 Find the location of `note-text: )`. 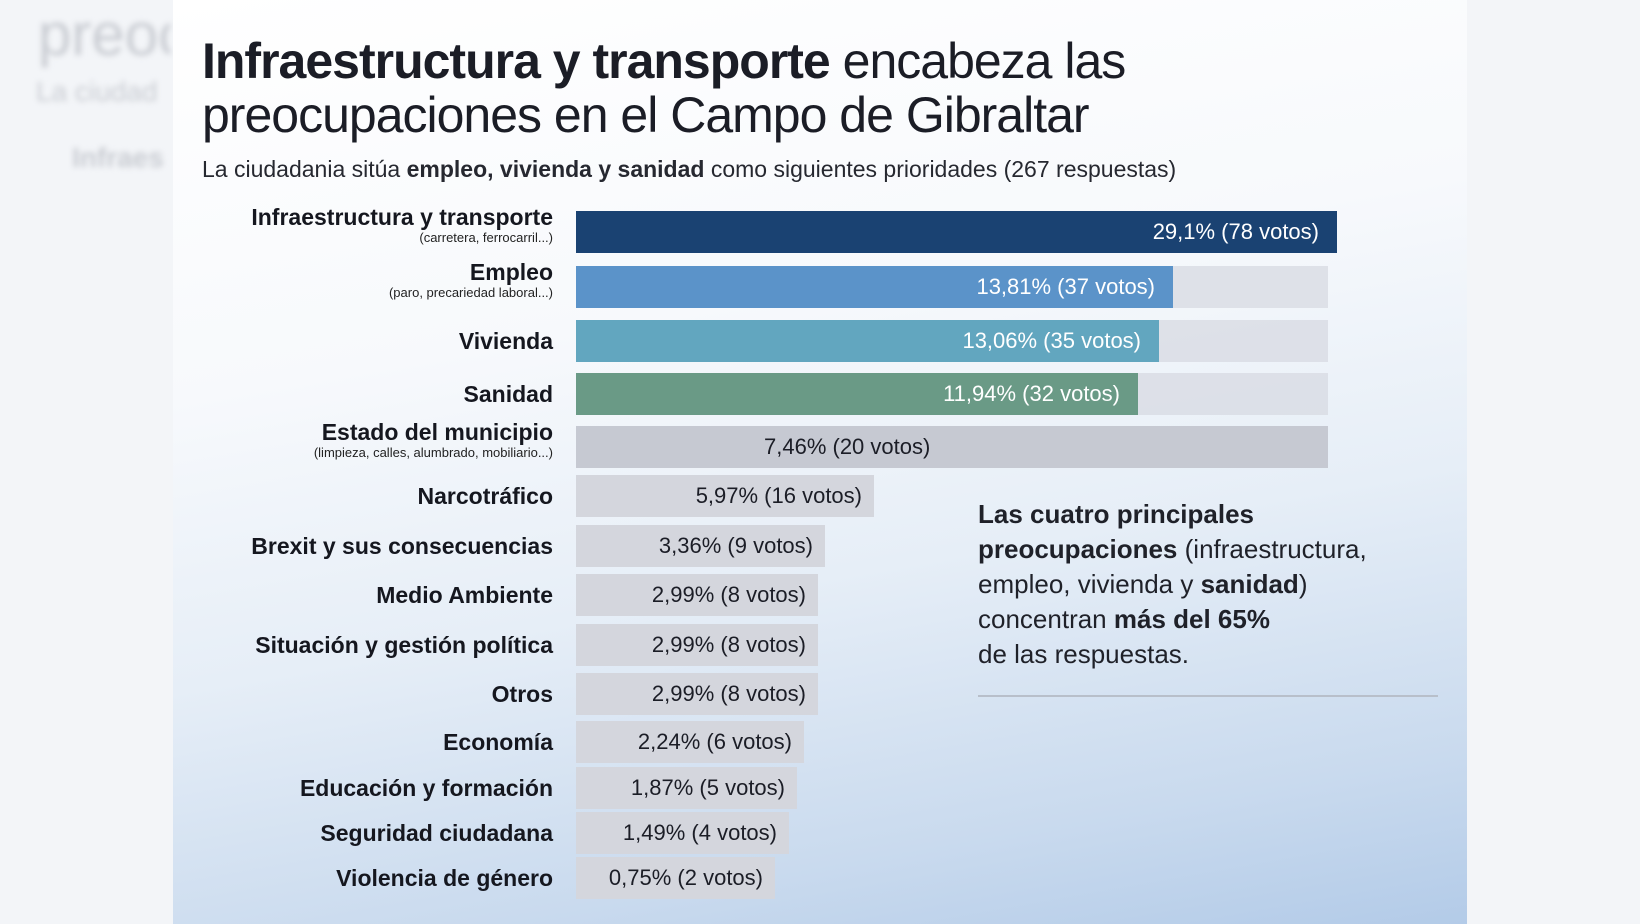

note-text: ) is located at coordinates (1303, 584).